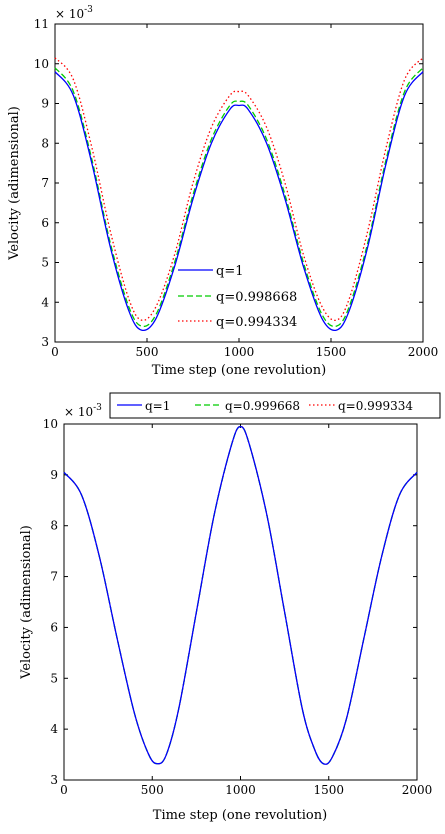 Image resolution: width=445 pixels, height=834 pixels. What do you see at coordinates (331, 352) in the screenshot?
I see `x-tick-label-top-3: 1500` at bounding box center [331, 352].